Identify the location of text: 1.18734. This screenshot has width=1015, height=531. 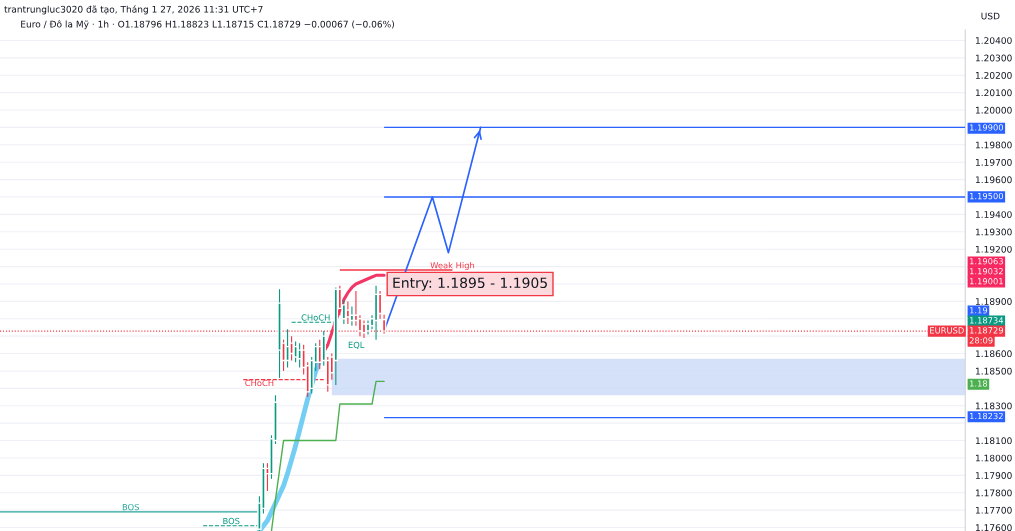
(987, 320).